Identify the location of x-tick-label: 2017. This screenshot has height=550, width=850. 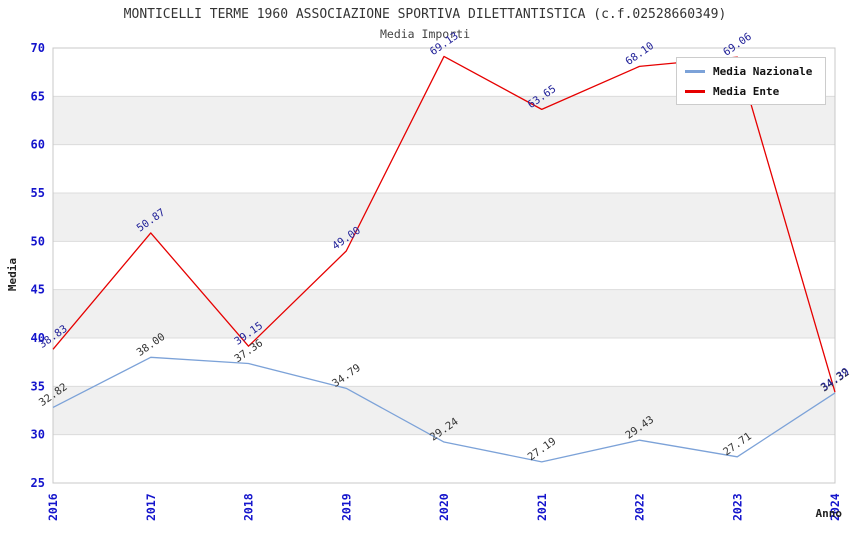
(151, 507).